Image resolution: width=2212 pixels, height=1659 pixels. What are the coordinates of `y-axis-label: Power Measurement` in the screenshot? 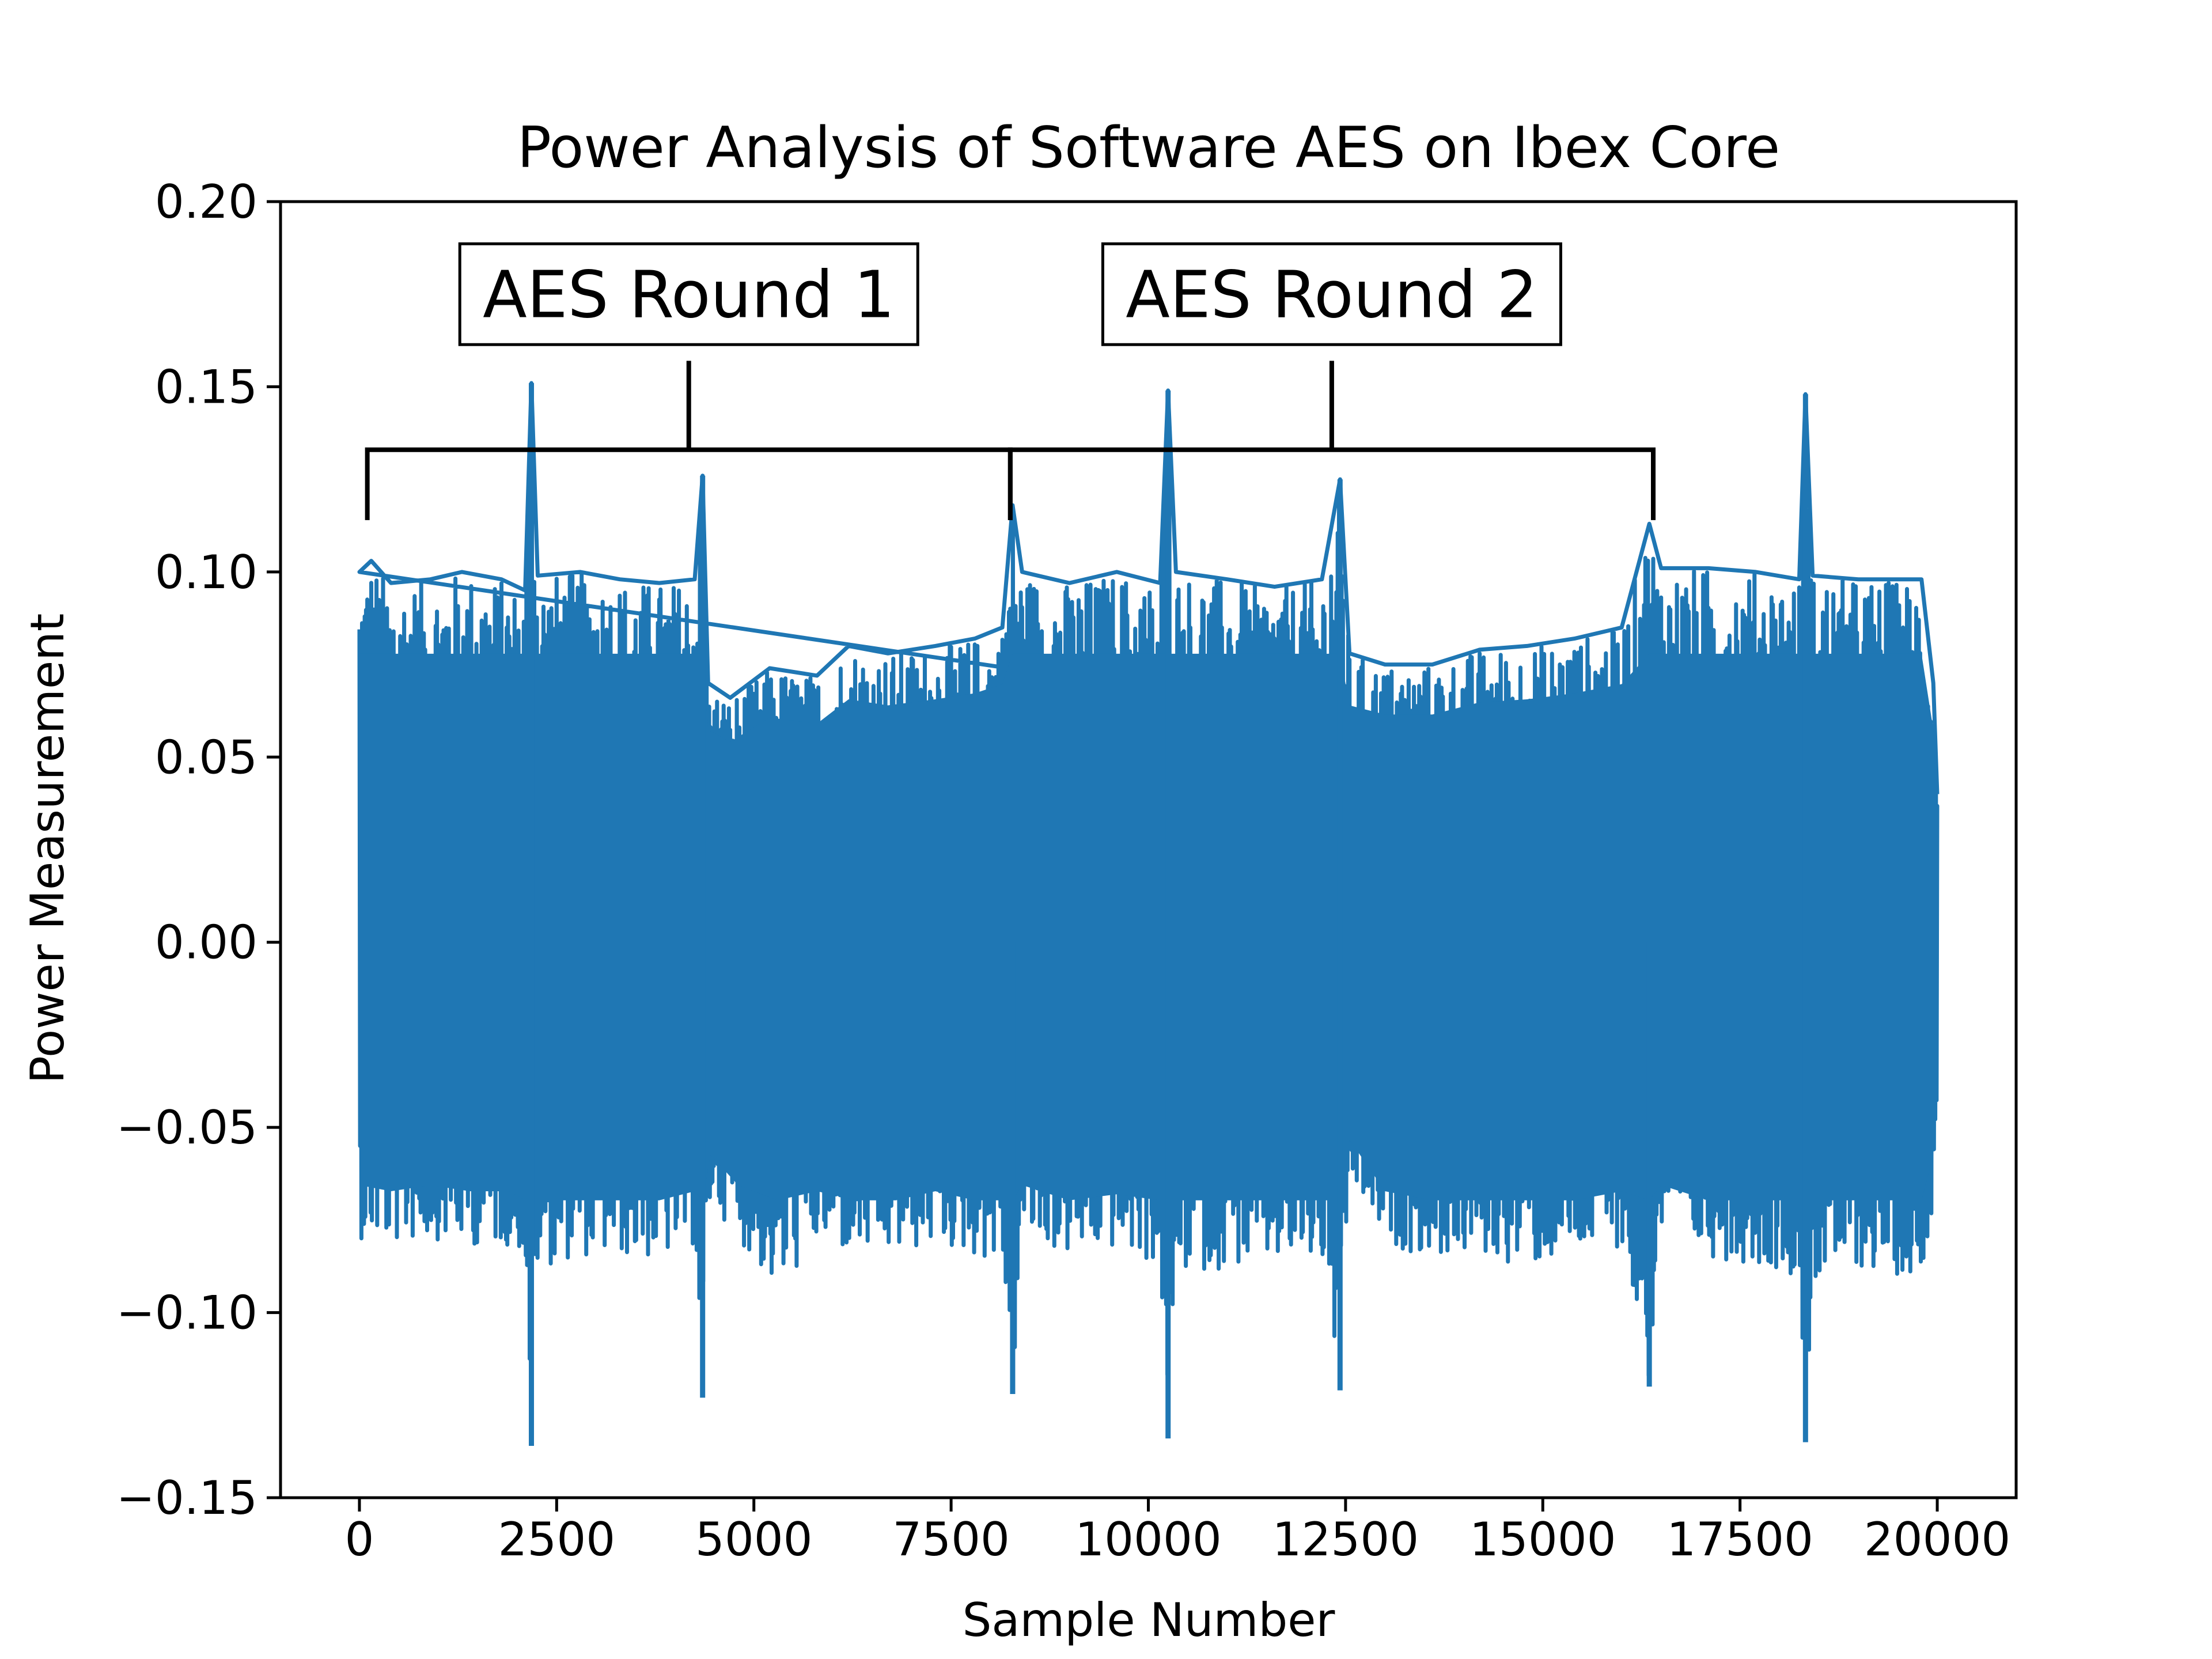 It's located at (47, 848).